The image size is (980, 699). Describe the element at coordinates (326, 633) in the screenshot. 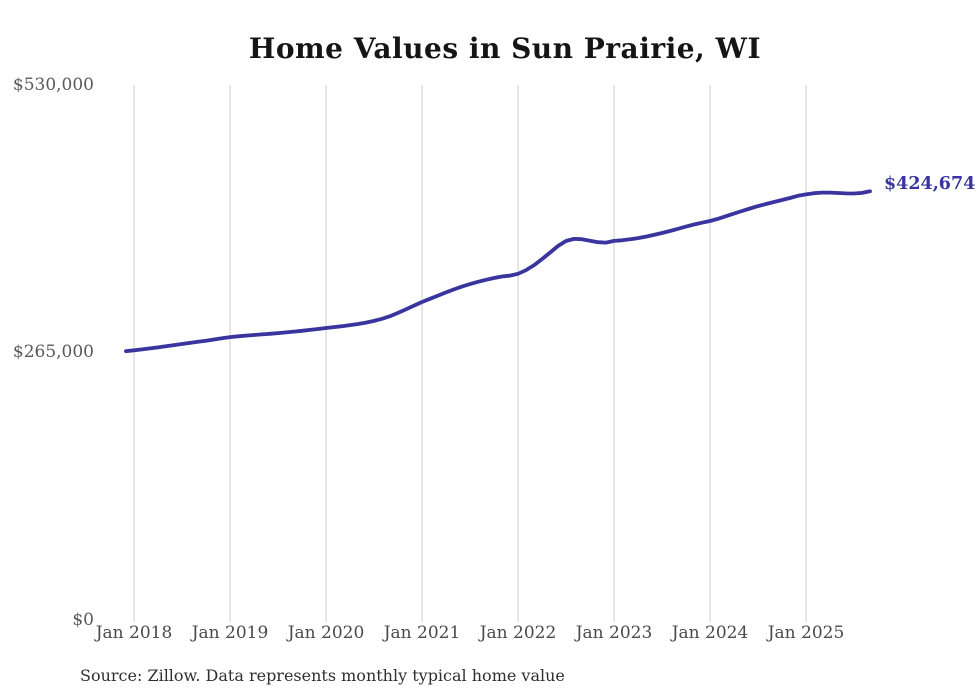

I see `x-axis-tick-jan-2020: Jan 2020` at that location.